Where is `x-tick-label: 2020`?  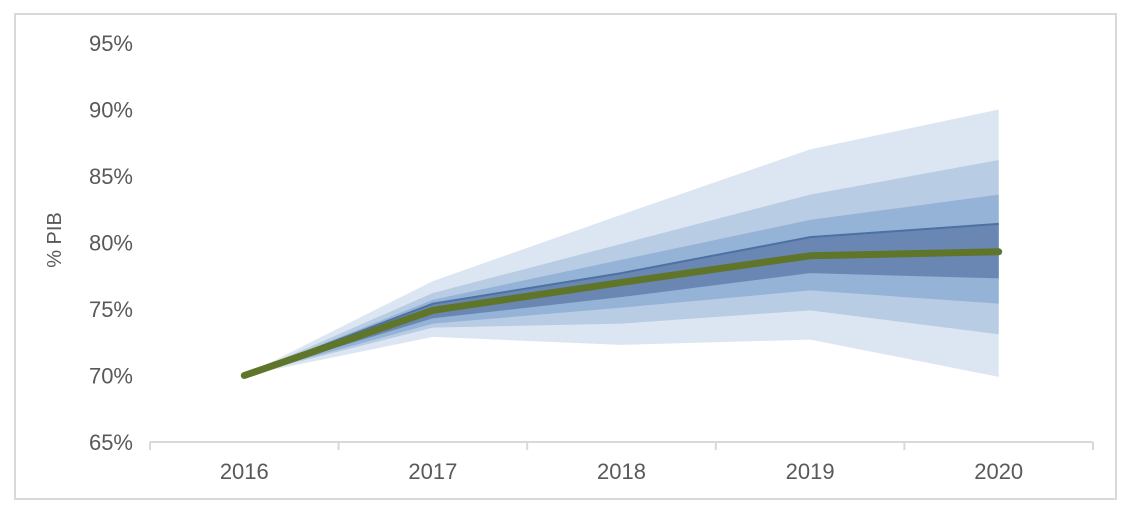 x-tick-label: 2020 is located at coordinates (998, 471).